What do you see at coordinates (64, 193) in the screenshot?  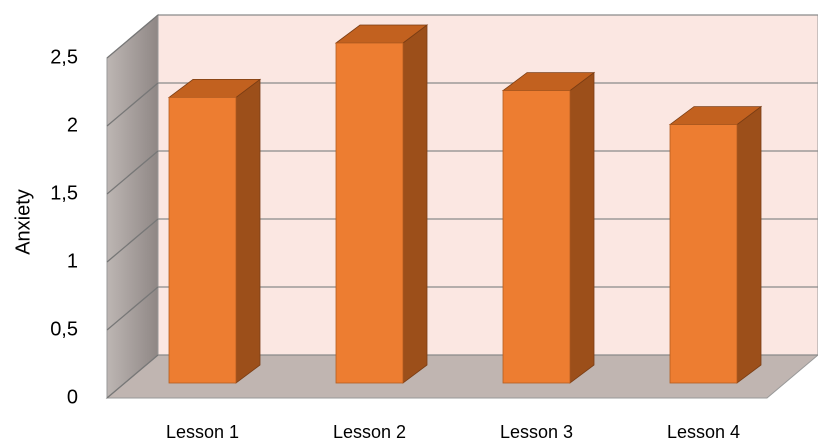 I see `y-tick-label: 1,5` at bounding box center [64, 193].